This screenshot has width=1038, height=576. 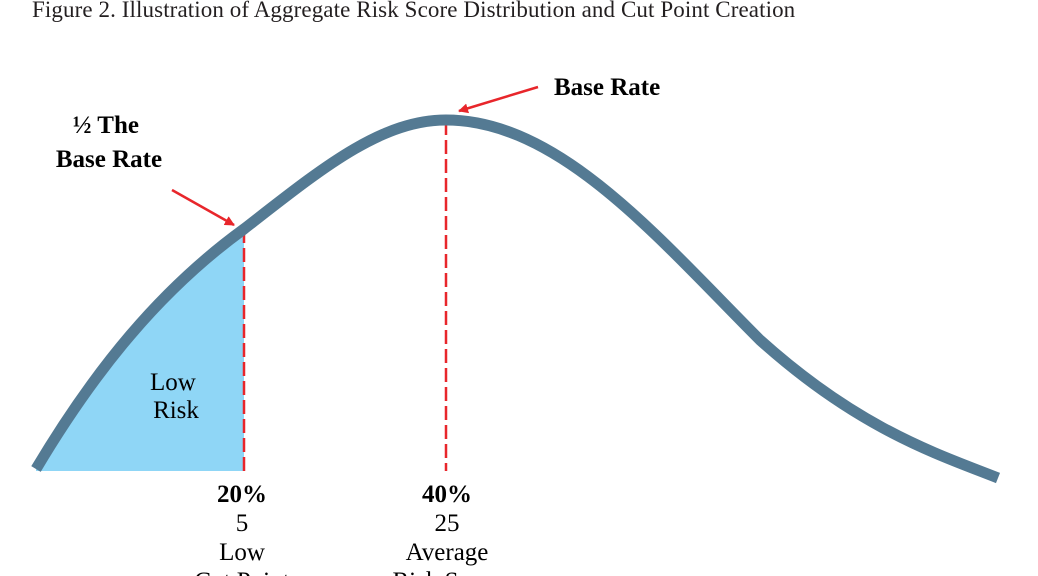 I want to click on low-risk-shaded-area, so click(x=140, y=350).